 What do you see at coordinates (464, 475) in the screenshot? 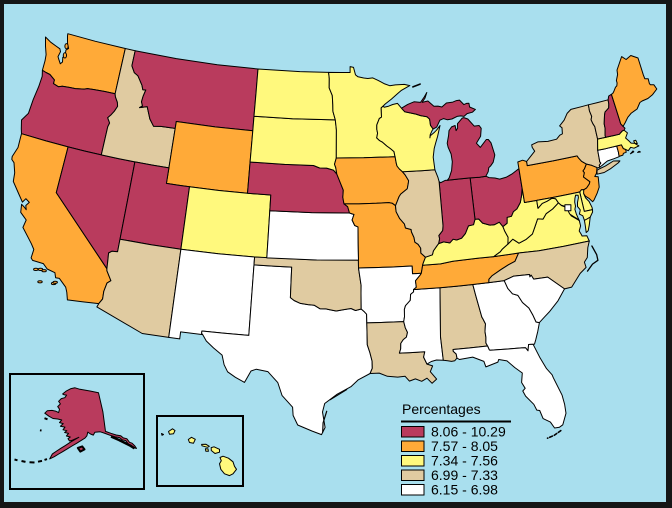
I see `svg-text: 6.99 - 7.33` at bounding box center [464, 475].